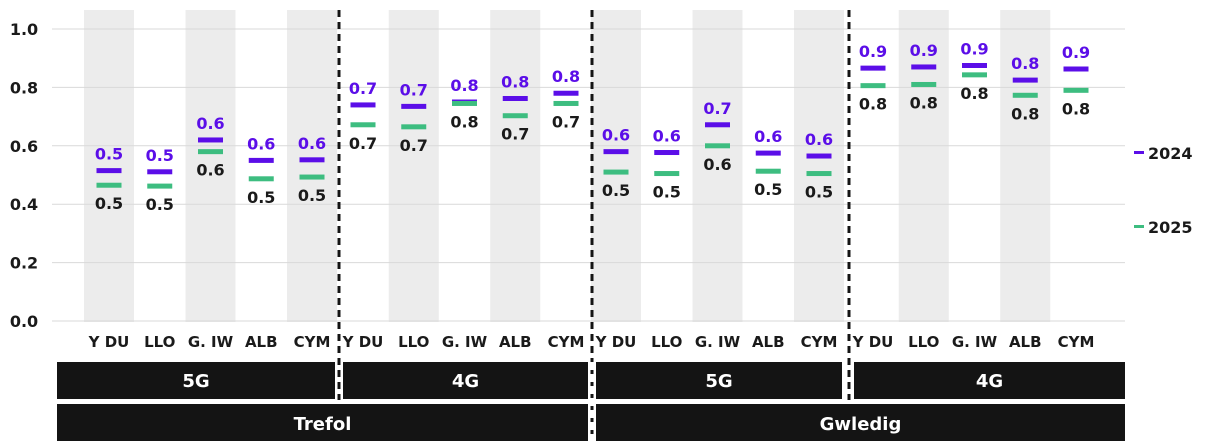 The height and width of the screenshot is (441, 1206). I want to click on area-group-label: Trefol, so click(323, 424).